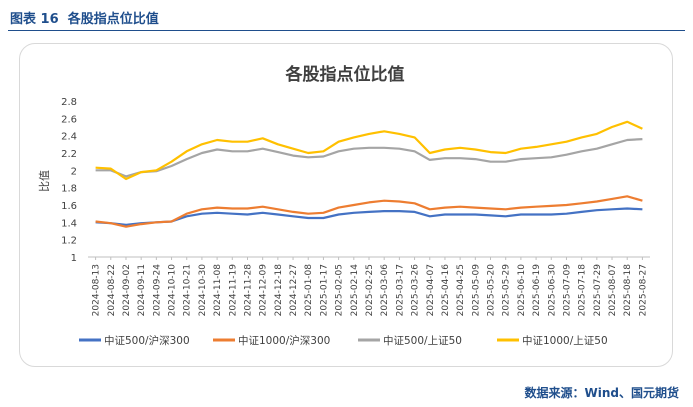  What do you see at coordinates (476, 290) in the screenshot?
I see `x-tick-label: 2025-05-09` at bounding box center [476, 290].